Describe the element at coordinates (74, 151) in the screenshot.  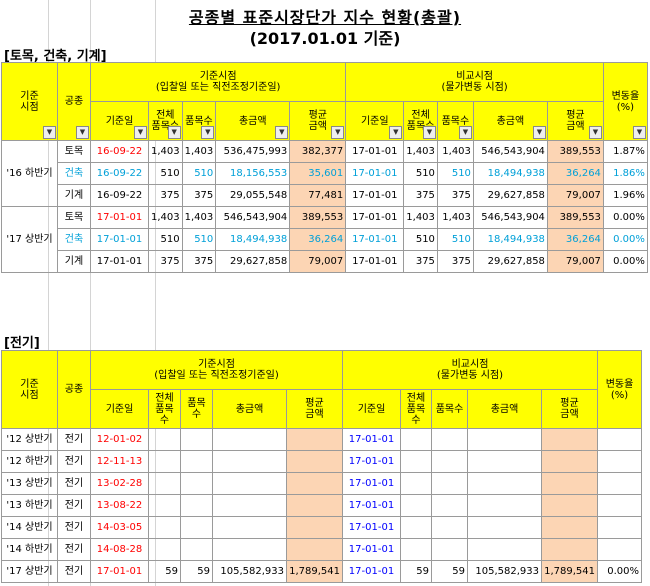
I see `cell-work: 토목` at that location.